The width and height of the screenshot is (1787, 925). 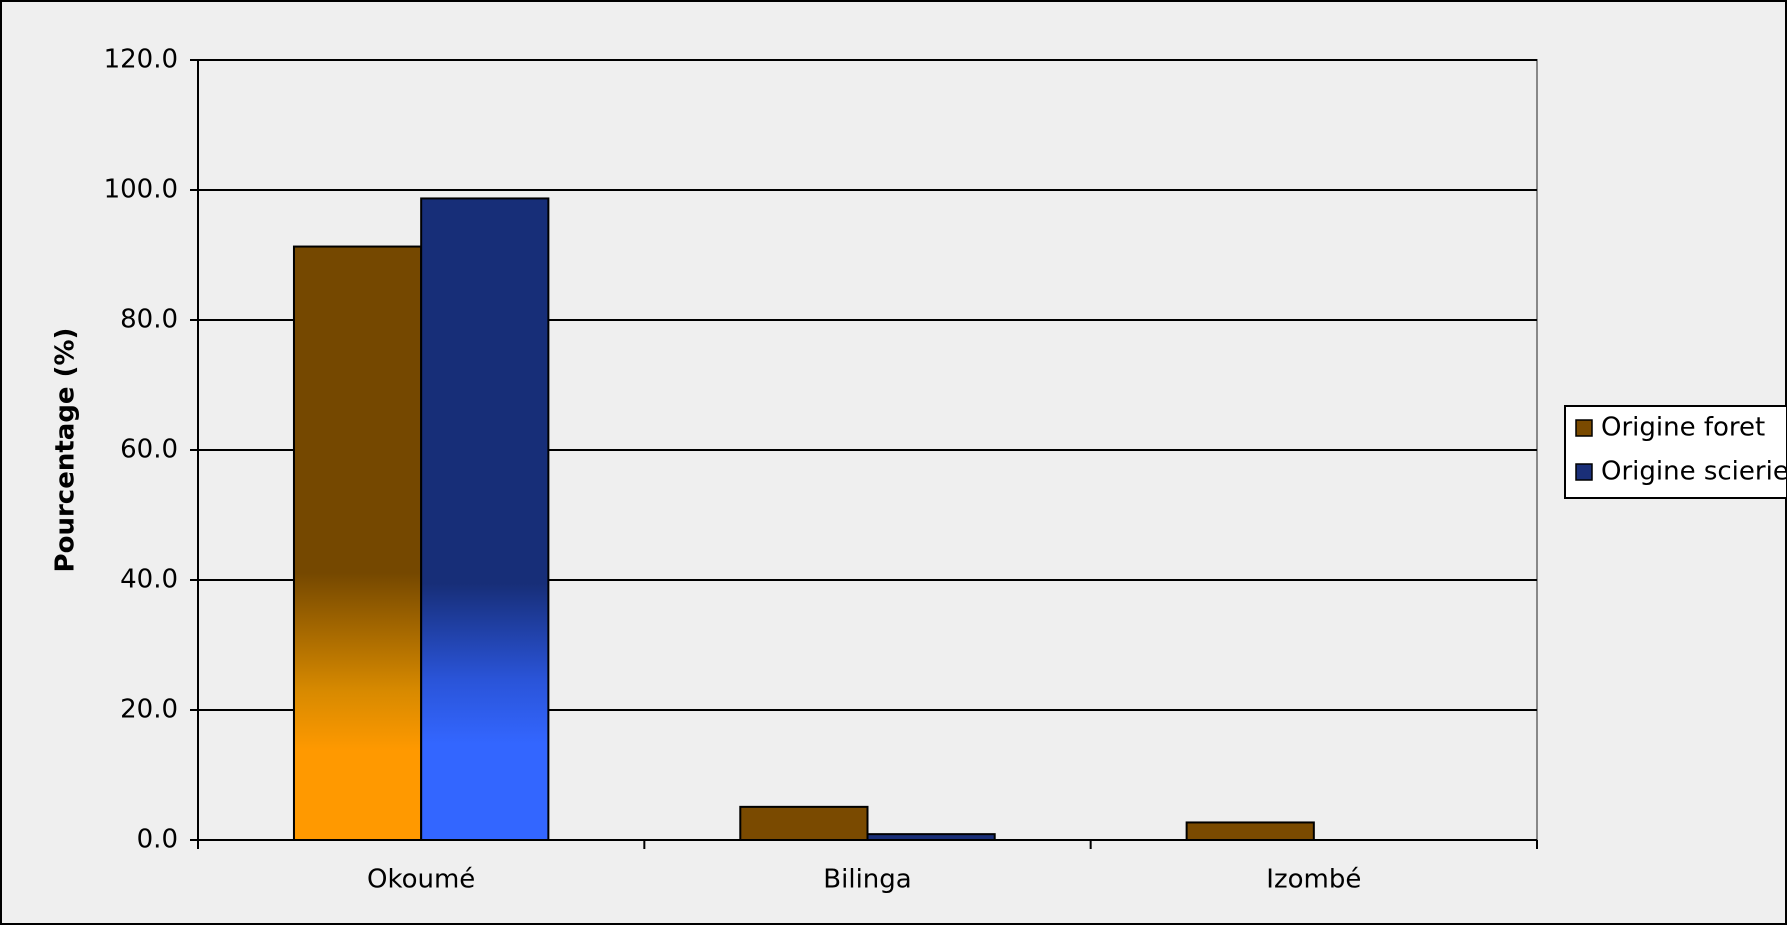 I want to click on legend-label: Origine foret, so click(x=1683, y=428).